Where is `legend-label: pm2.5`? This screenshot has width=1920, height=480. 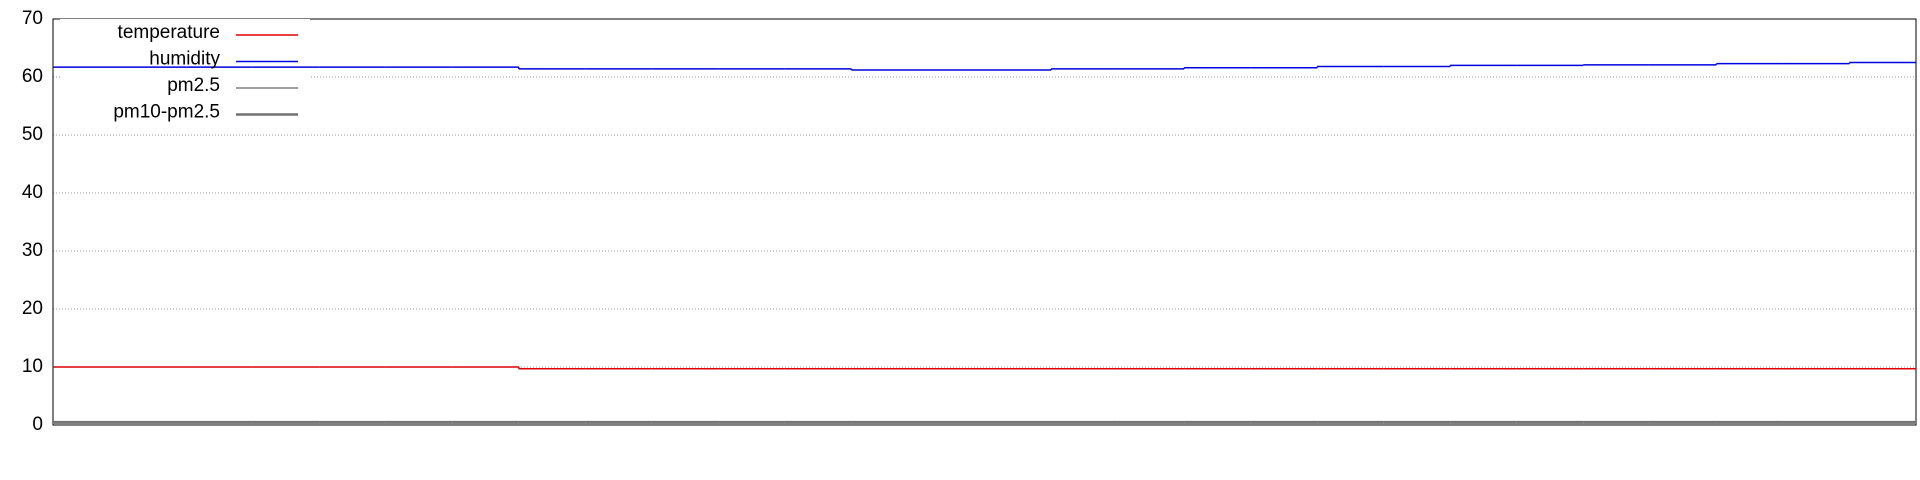 legend-label: pm2.5 is located at coordinates (193, 85).